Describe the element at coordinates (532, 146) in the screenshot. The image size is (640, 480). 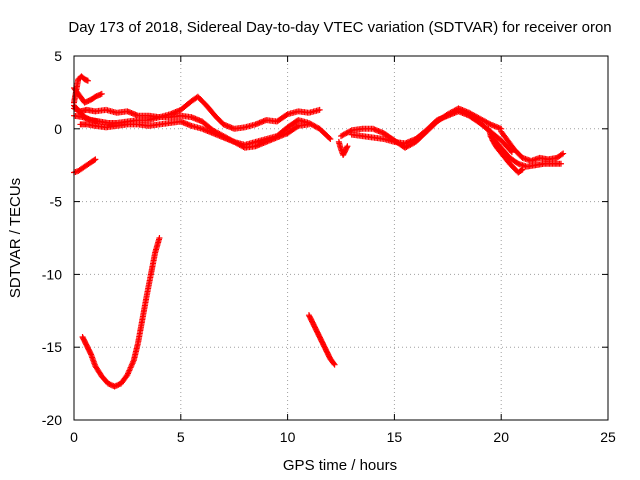
I see `series-late-tail-b` at that location.